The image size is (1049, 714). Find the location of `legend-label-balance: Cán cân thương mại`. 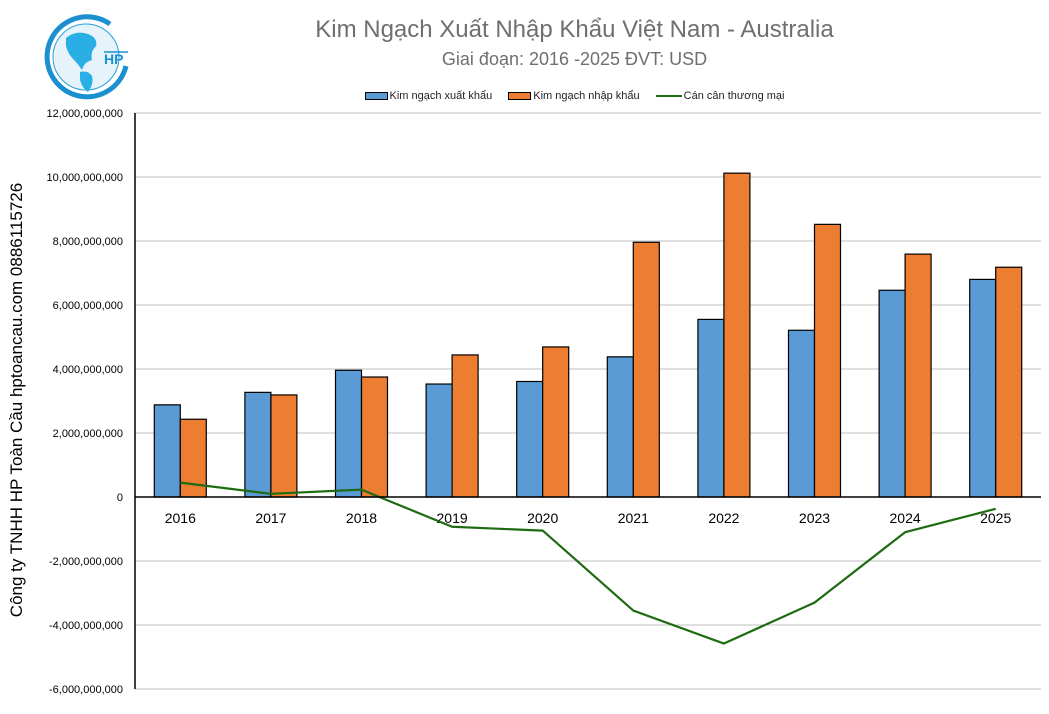

legend-label-balance: Cán cân thương mại is located at coordinates (734, 96).